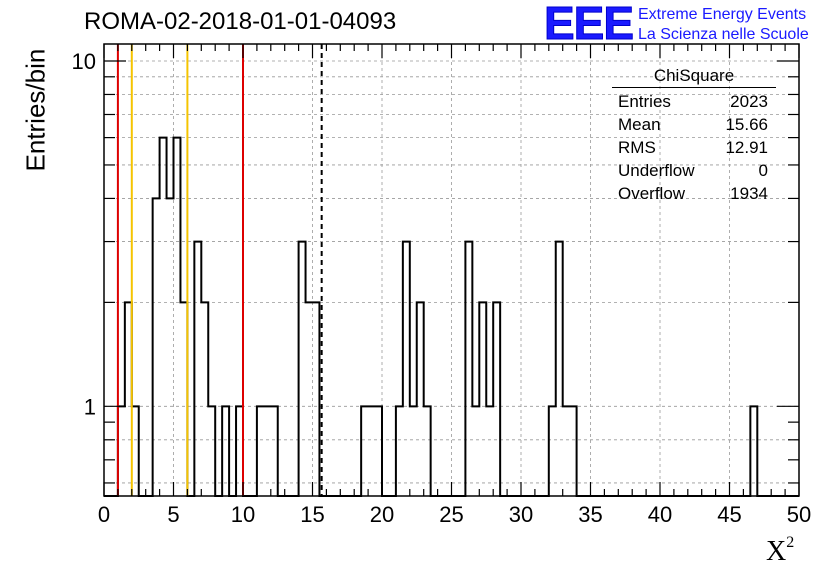 Image resolution: width=836 pixels, height=572 pixels. Describe the element at coordinates (90, 406) in the screenshot. I see `y-tick-label: 1` at that location.